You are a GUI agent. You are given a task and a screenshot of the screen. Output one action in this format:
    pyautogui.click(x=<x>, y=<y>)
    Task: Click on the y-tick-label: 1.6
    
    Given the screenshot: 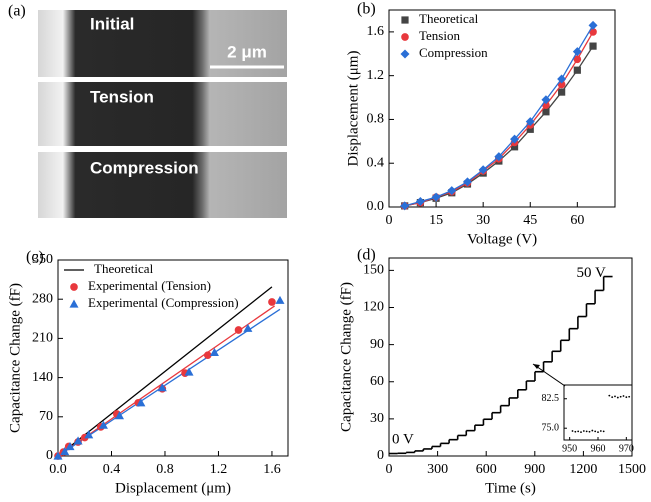 What is the action you would take?
    pyautogui.click(x=376, y=31)
    